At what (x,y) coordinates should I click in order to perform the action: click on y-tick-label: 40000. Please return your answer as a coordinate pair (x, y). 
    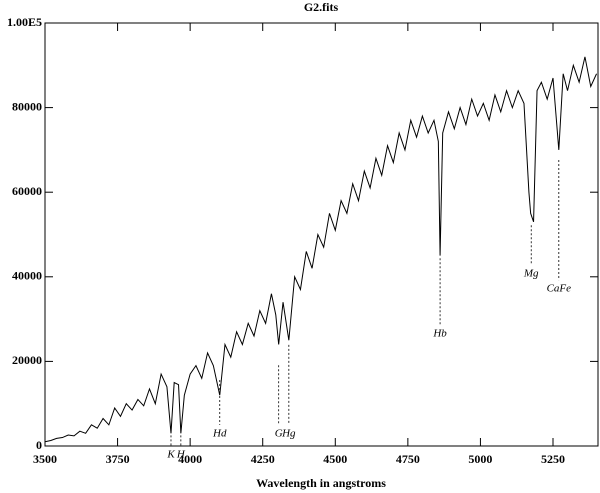
    Looking at the image, I should click on (27, 276).